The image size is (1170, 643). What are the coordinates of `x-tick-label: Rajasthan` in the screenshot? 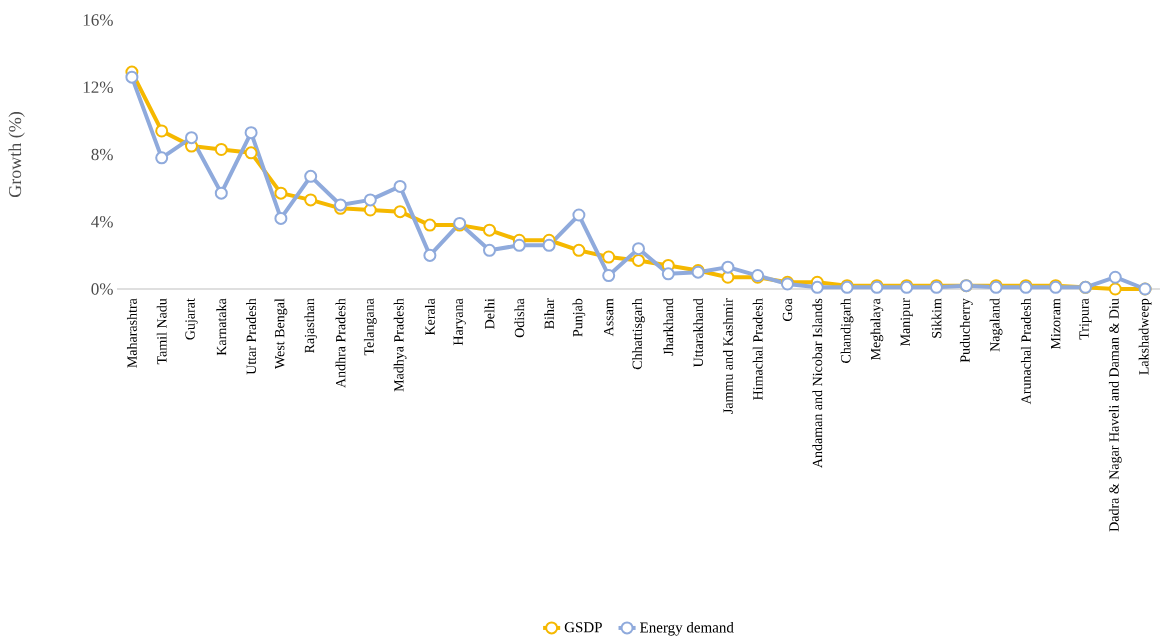 It's located at (311, 325).